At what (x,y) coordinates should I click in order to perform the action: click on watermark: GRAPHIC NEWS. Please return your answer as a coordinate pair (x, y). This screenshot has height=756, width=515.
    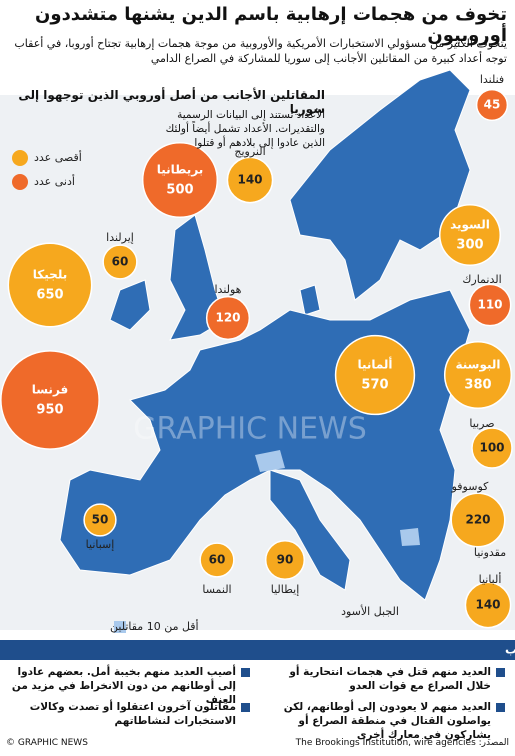
    Looking at the image, I should click on (249, 429).